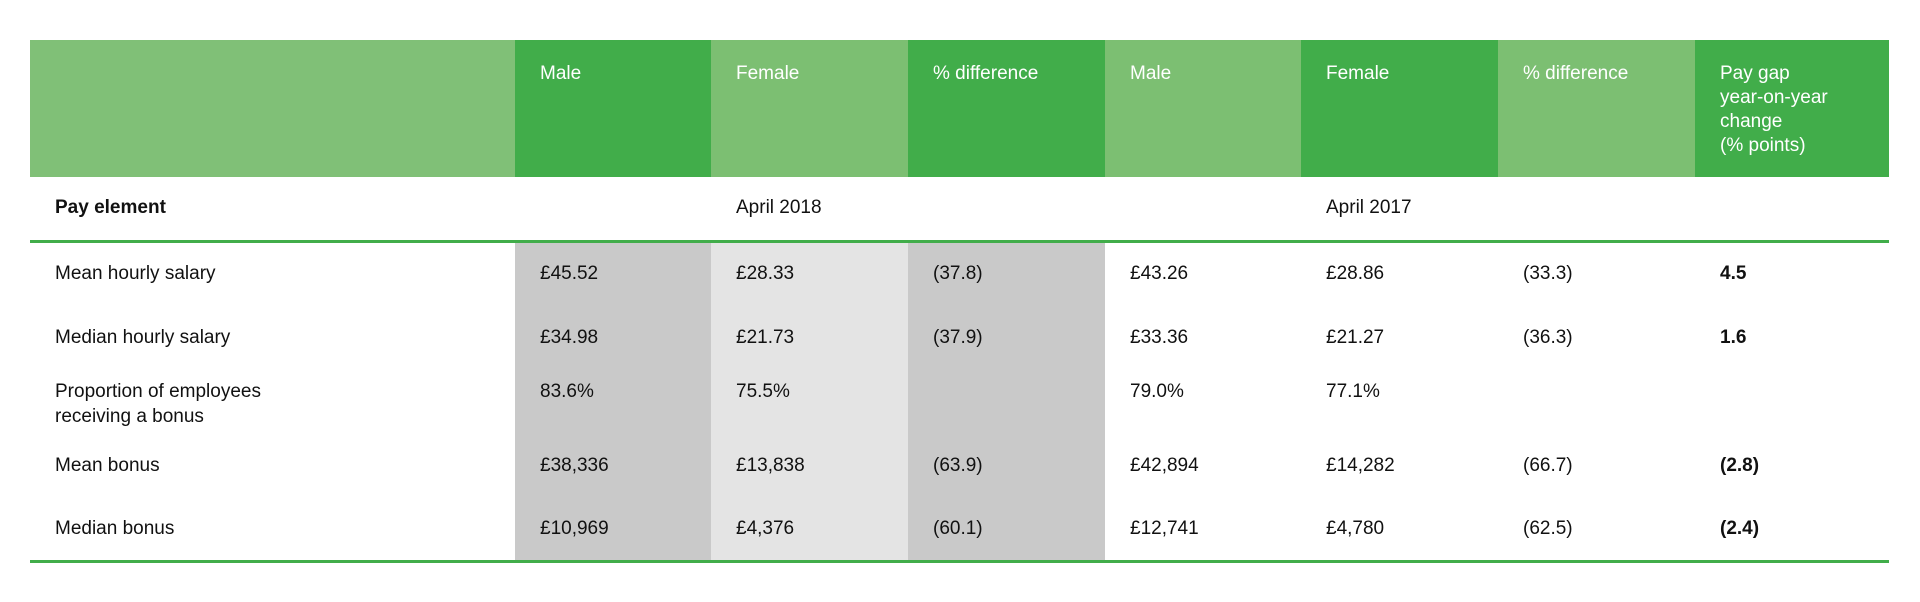 Image resolution: width=1920 pixels, height=602 pixels. What do you see at coordinates (272, 530) in the screenshot?
I see `row-label: Median bonus` at bounding box center [272, 530].